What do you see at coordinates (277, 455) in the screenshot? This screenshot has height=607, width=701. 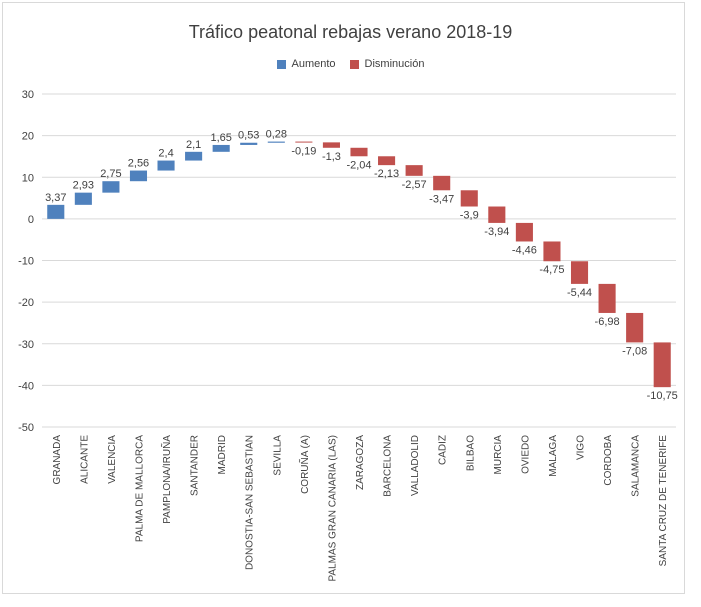 I see `x-tick-label: SEVILLA` at bounding box center [277, 455].